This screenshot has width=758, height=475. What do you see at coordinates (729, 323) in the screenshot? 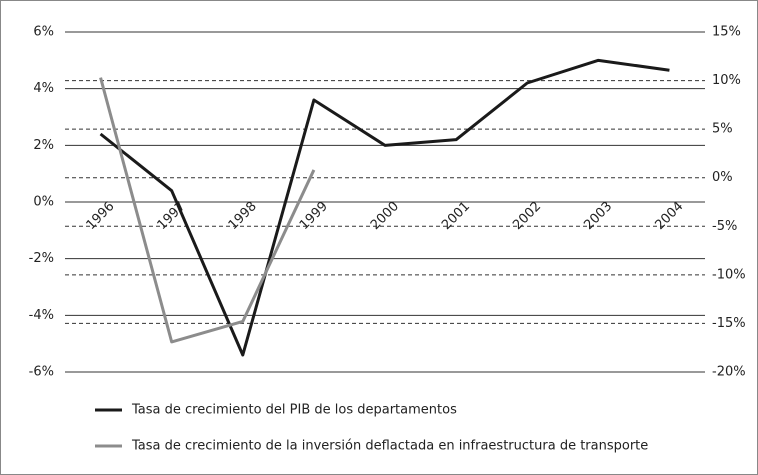
I see `y2-tick-label: -15%` at bounding box center [729, 323].